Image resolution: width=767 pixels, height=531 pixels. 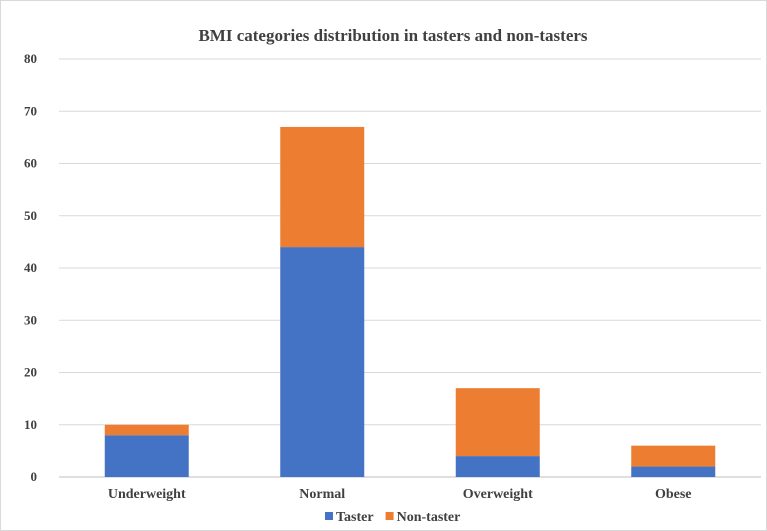 I want to click on bar-taster-obese, so click(x=673, y=471).